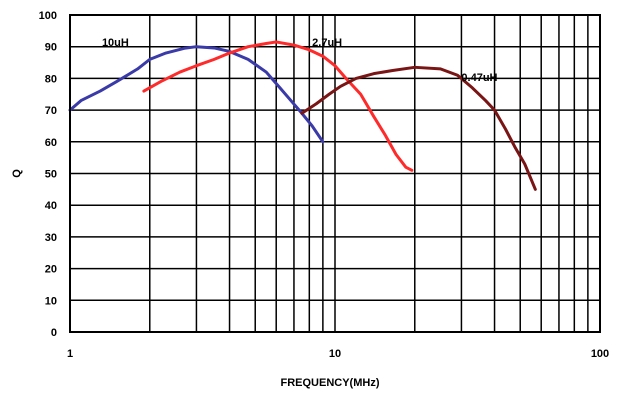 This screenshot has width=619, height=394. Describe the element at coordinates (600, 354) in the screenshot. I see `x-tick-label: 100` at that location.